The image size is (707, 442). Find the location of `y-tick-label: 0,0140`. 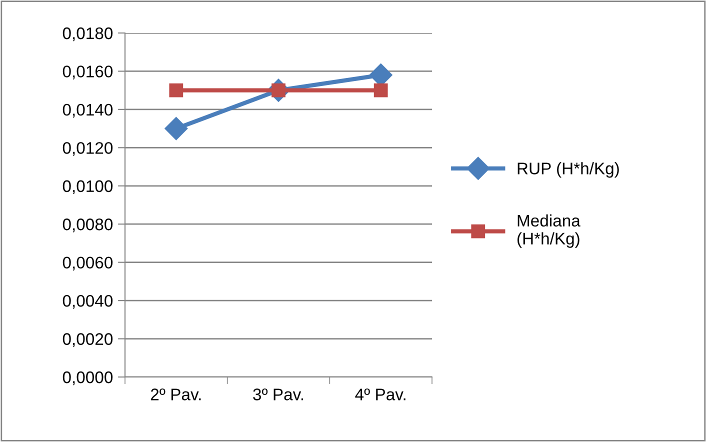

y-tick-label: 0,0140 is located at coordinates (87, 111).